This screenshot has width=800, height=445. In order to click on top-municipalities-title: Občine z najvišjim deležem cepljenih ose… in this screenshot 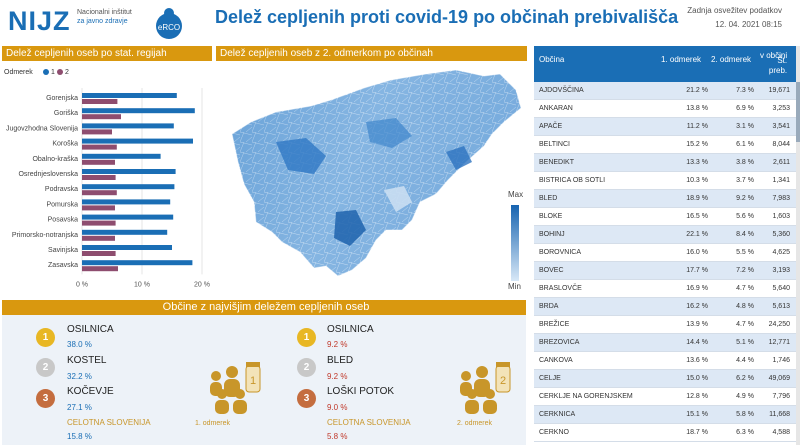, I will do `click(264, 307)`.